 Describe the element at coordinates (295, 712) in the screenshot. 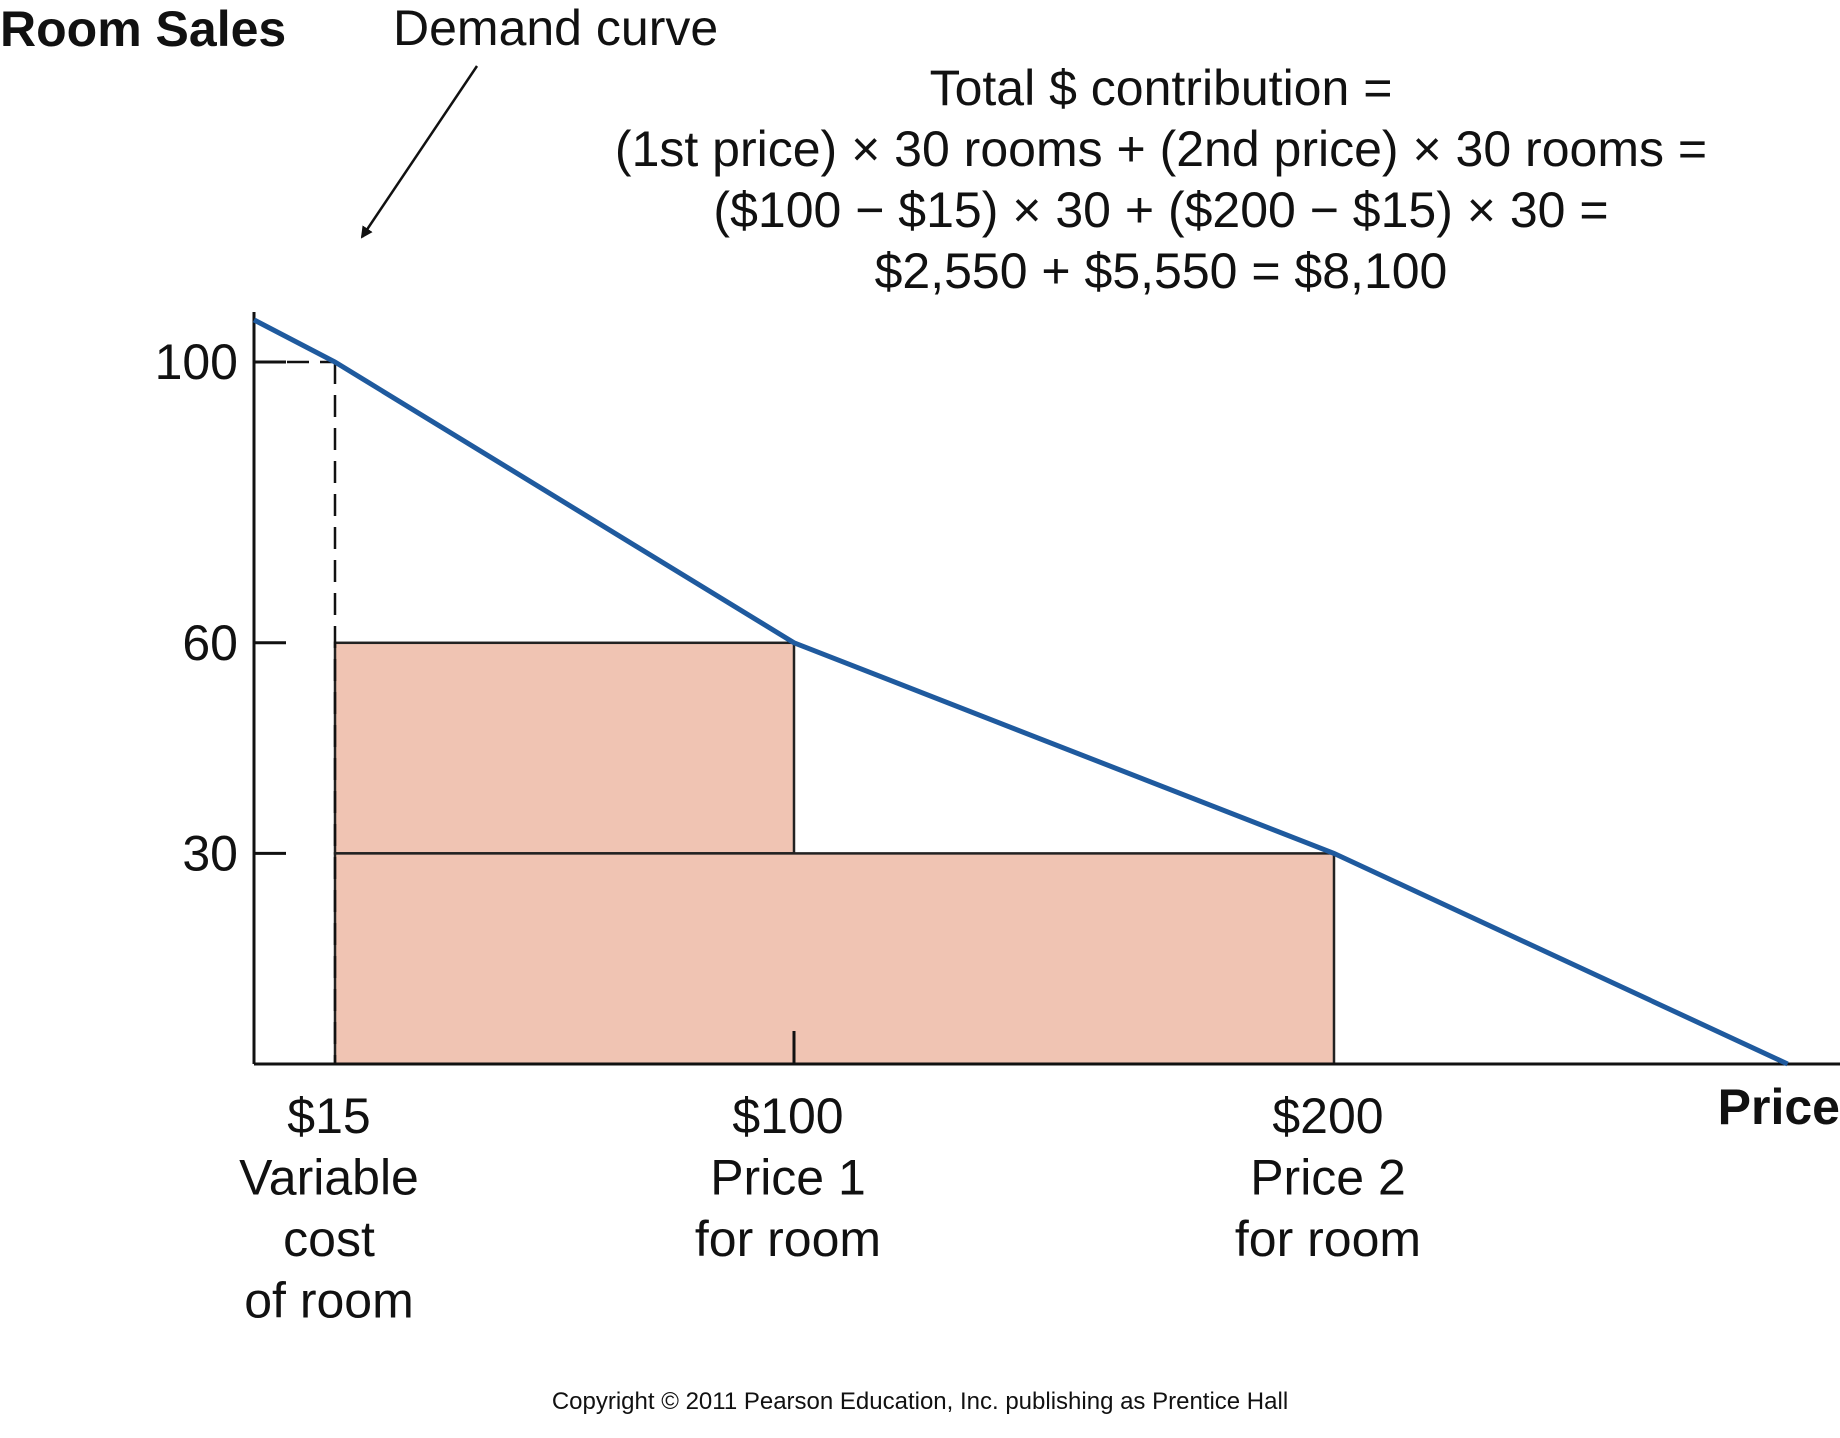

I see `reference-lines` at that location.